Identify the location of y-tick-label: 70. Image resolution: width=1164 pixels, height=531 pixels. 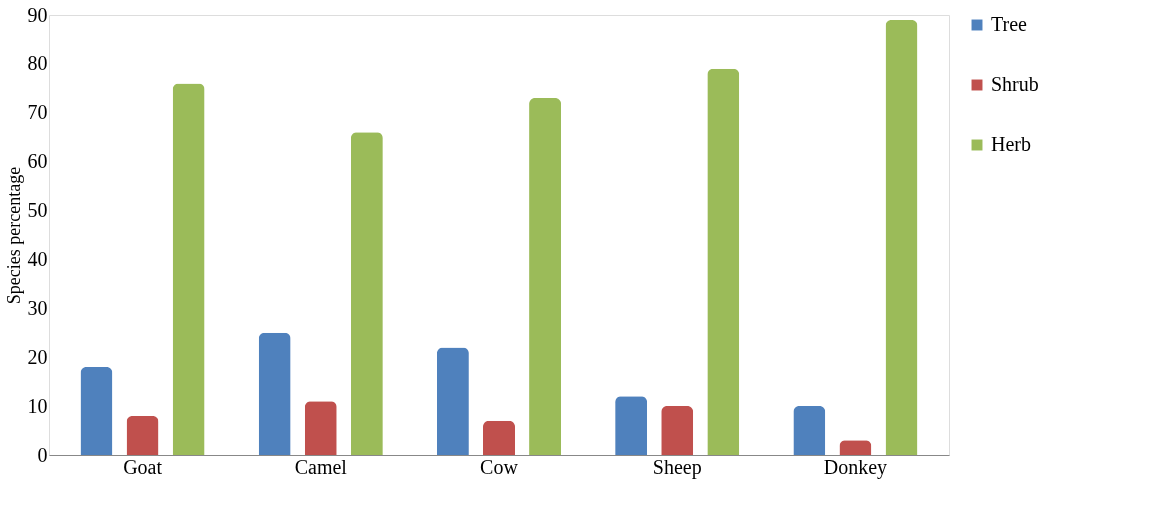
(37, 112).